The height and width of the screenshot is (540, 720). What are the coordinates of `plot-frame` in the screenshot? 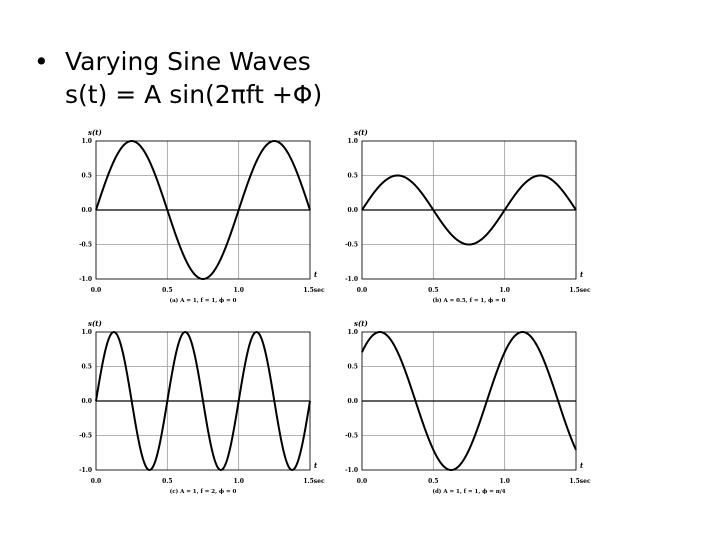 It's located at (469, 401).